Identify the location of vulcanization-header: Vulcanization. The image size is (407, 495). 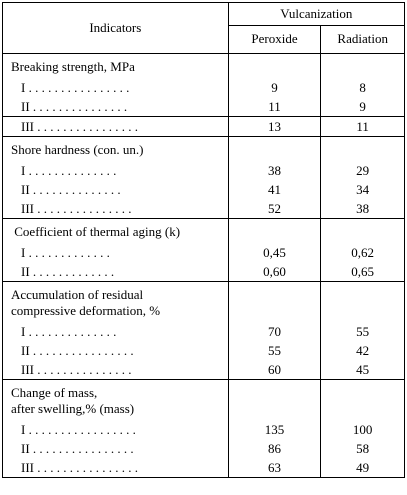
(316, 14).